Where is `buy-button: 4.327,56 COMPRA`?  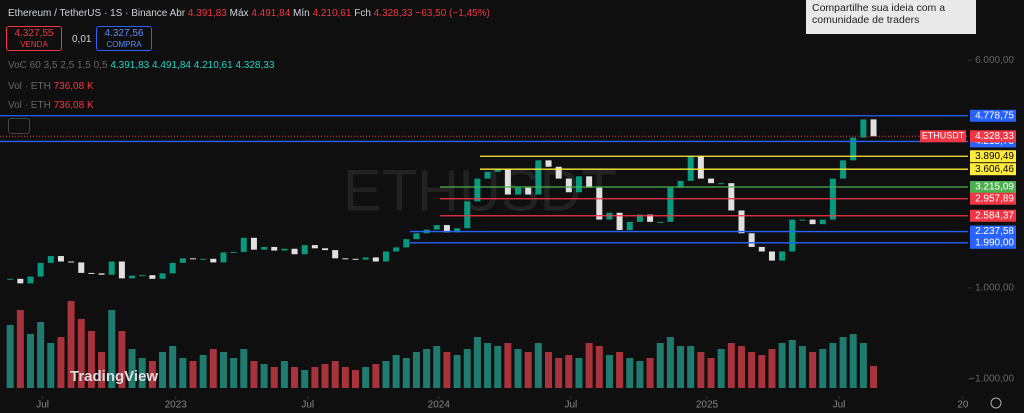
buy-button: 4.327,56 COMPRA is located at coordinates (124, 38).